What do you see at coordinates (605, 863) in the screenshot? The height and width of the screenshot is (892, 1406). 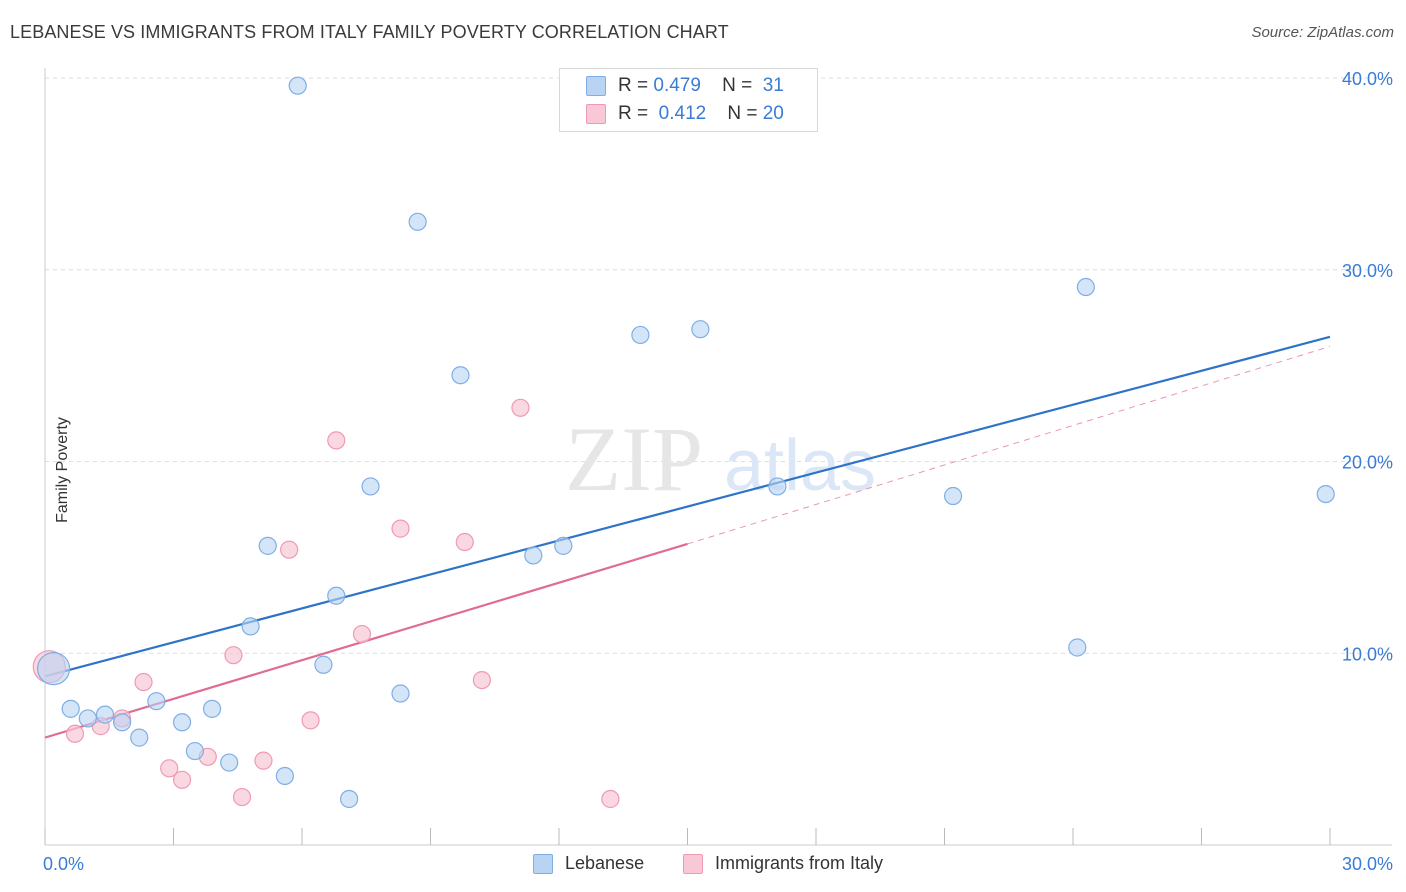 I see `legend-label-lebanese: Lebanese` at bounding box center [605, 863].